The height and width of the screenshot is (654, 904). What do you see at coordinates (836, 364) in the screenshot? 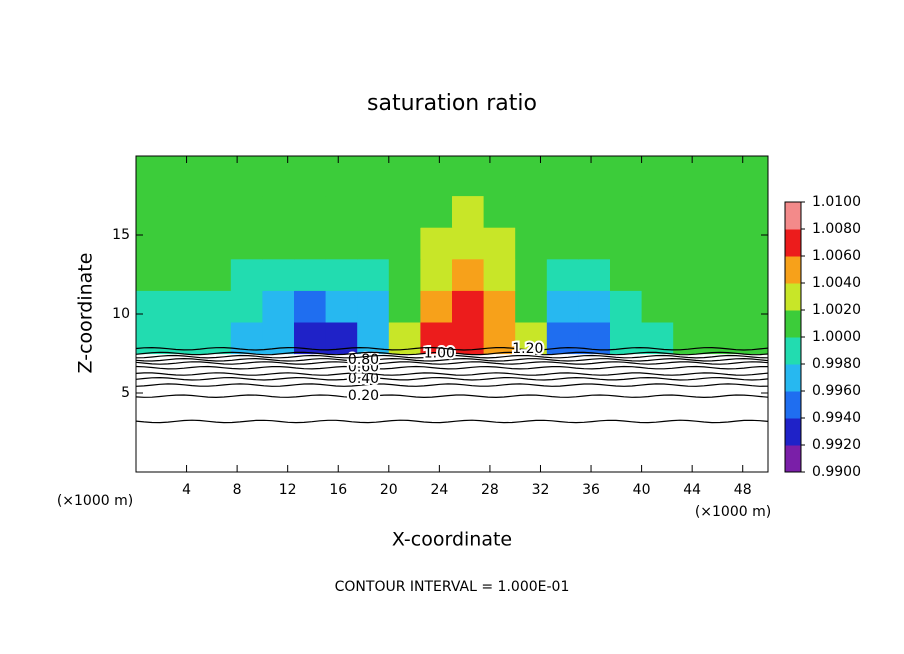
I see `colorbar-tick-label: 0.9980` at bounding box center [836, 364].